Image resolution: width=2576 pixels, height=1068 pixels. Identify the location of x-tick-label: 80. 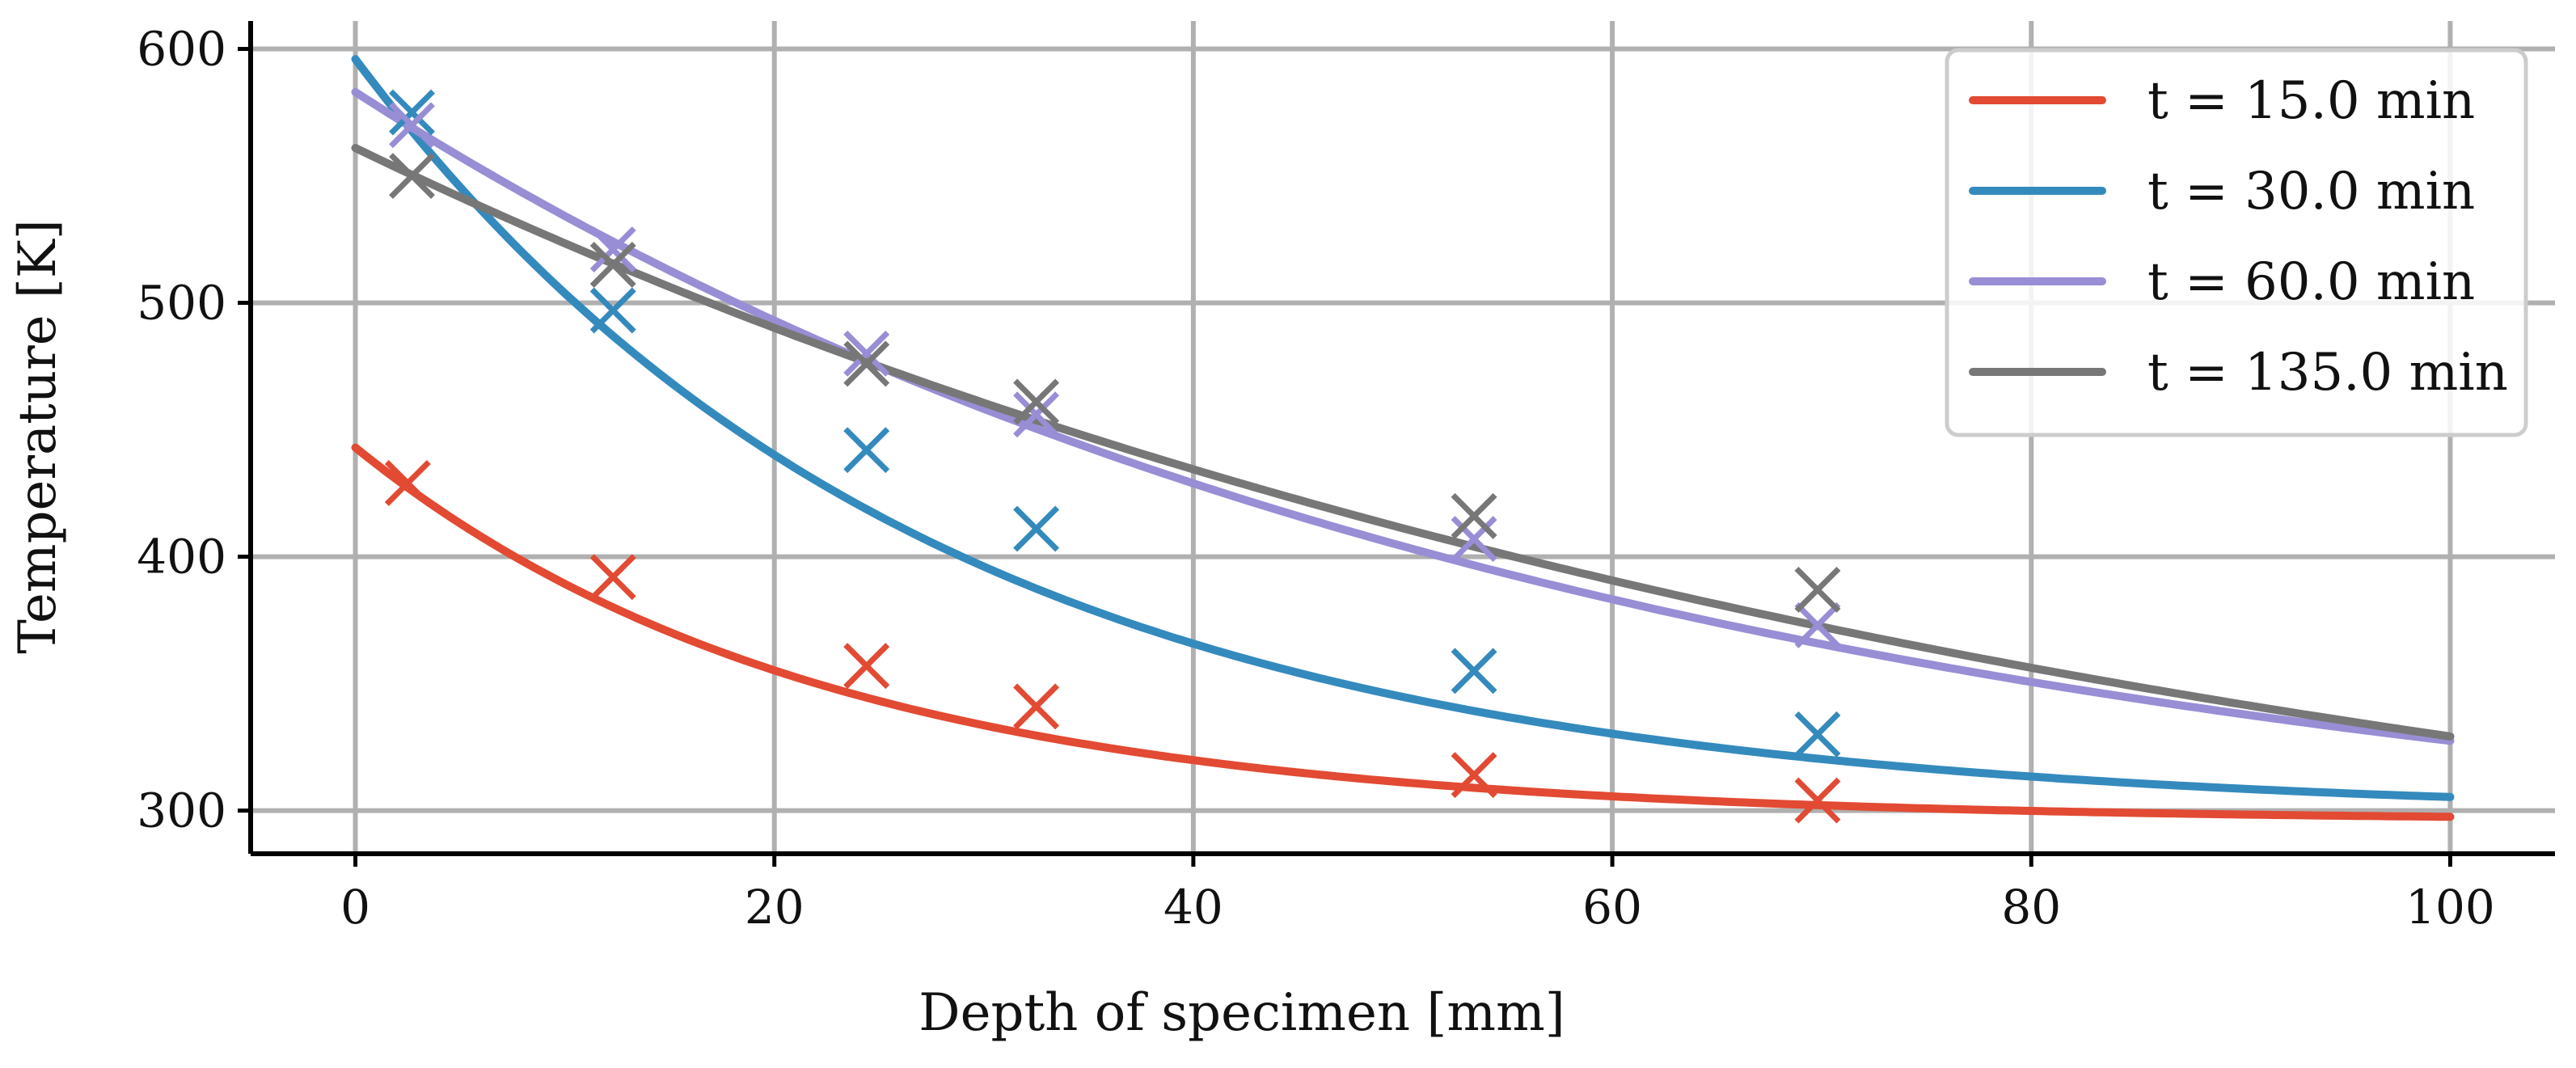
(2031, 908).